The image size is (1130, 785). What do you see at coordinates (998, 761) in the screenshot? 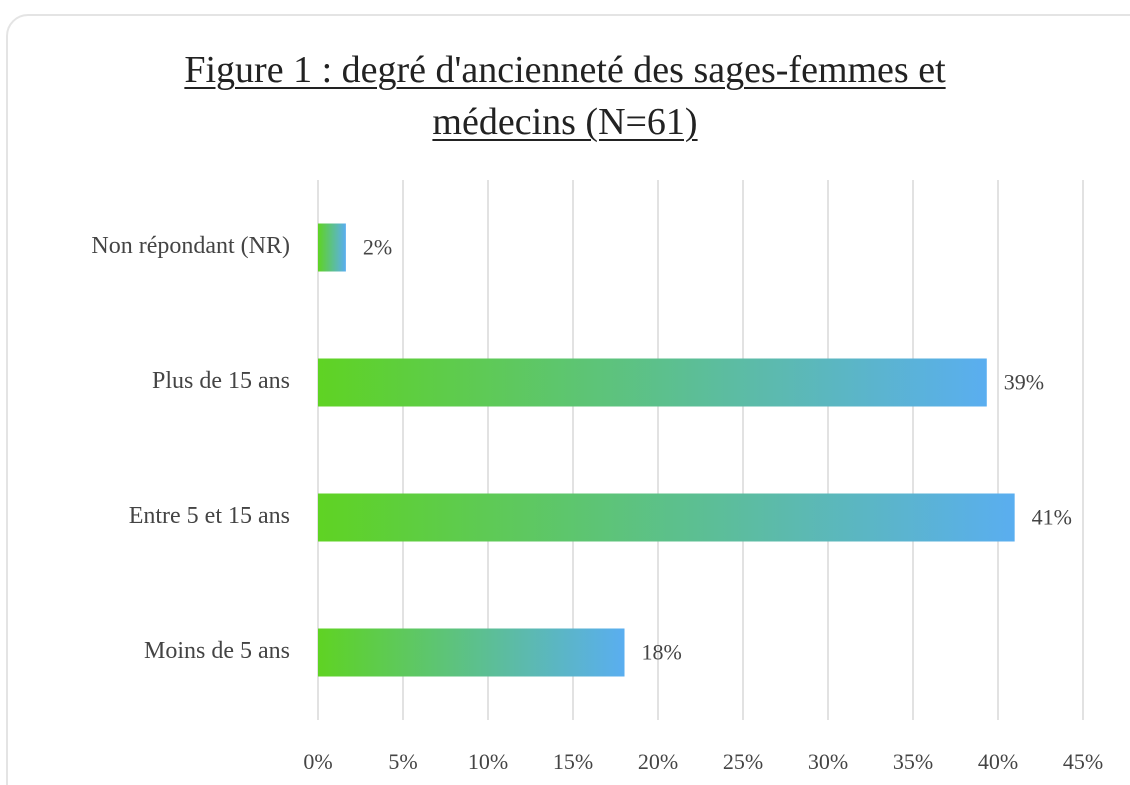
I see `x-tick-label: 40%` at bounding box center [998, 761].